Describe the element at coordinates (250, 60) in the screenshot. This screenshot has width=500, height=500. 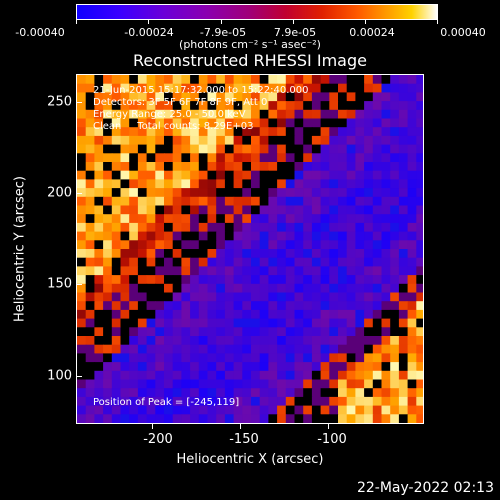
I see `plot-title: Reconstructed RHESSI Image` at that location.